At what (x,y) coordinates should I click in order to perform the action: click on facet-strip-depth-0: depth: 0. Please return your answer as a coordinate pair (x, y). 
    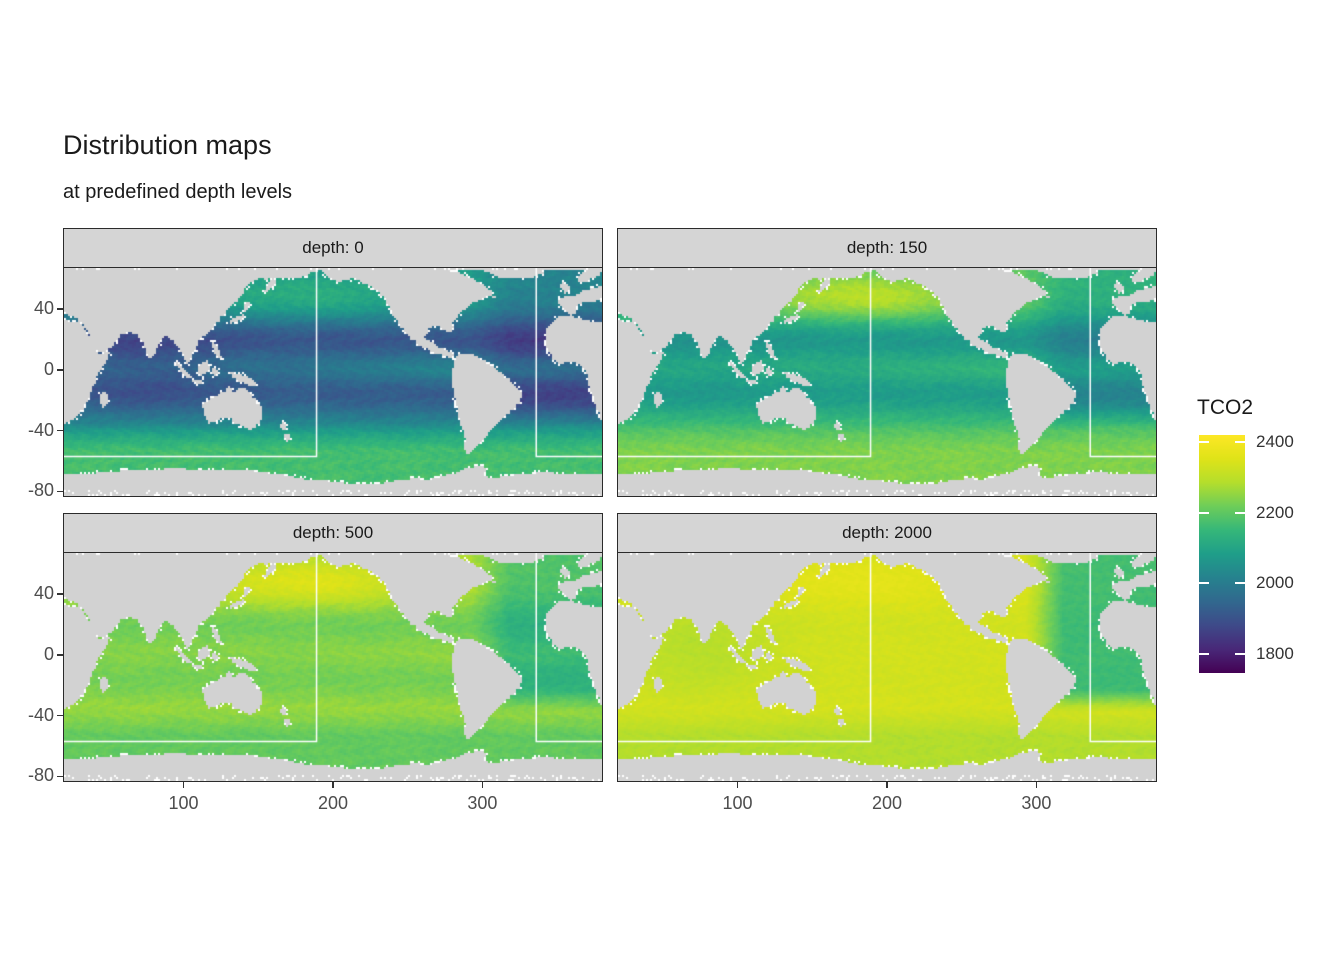
    Looking at the image, I should click on (333, 248).